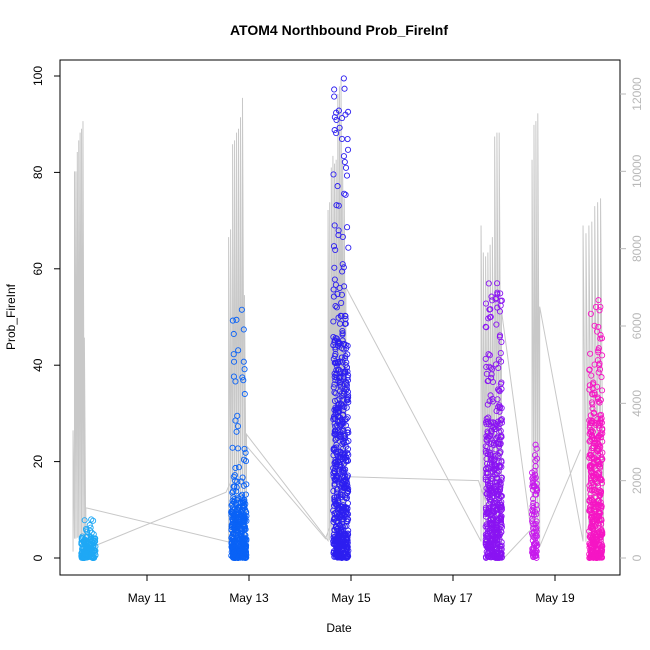  Describe the element at coordinates (147, 598) in the screenshot. I see `x-tick-label: May 11` at that location.